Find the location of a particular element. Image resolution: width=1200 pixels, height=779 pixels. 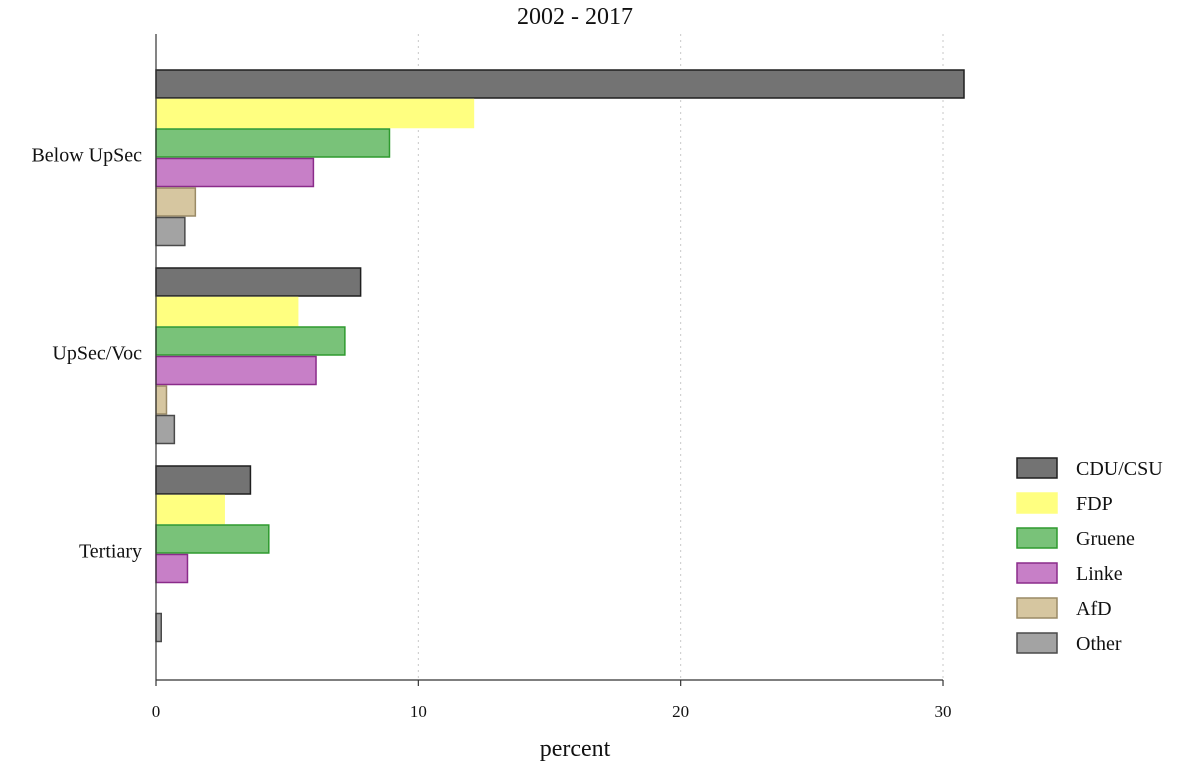

chart-title: 2002 - 2017 is located at coordinates (575, 17).